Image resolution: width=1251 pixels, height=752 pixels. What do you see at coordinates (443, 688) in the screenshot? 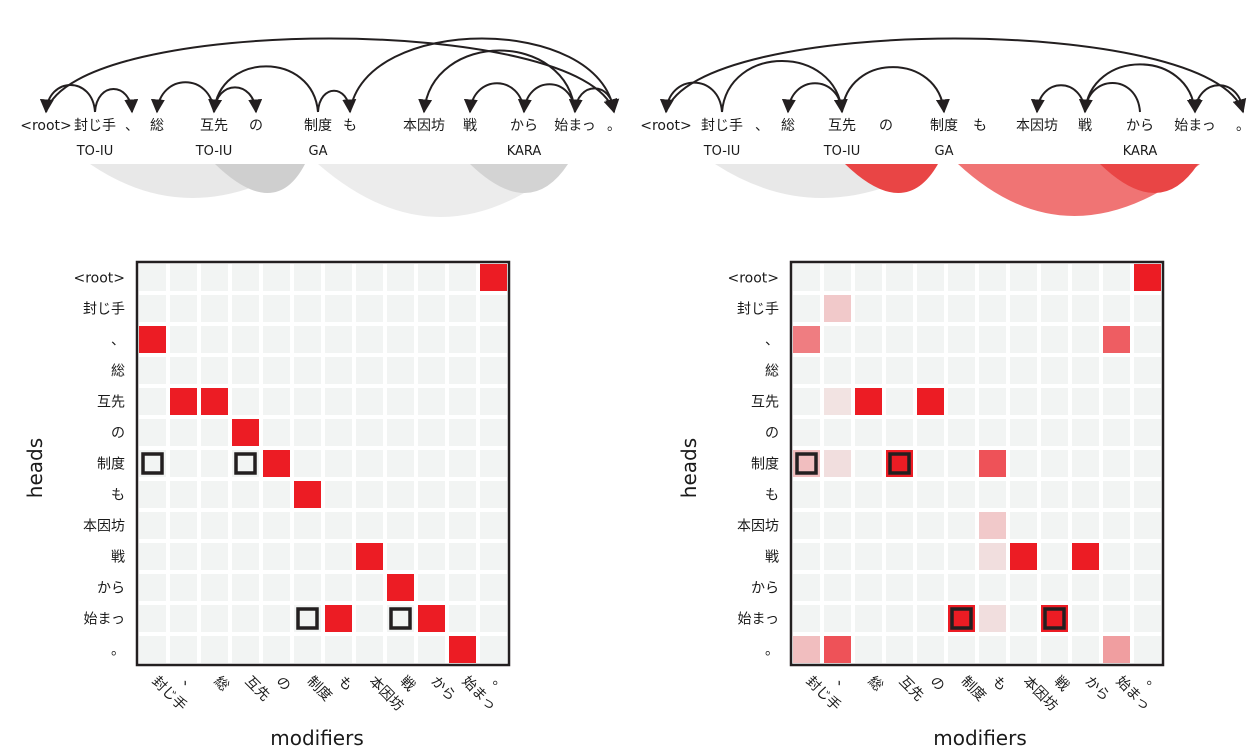
I see `left-col-label: から` at bounding box center [443, 688].